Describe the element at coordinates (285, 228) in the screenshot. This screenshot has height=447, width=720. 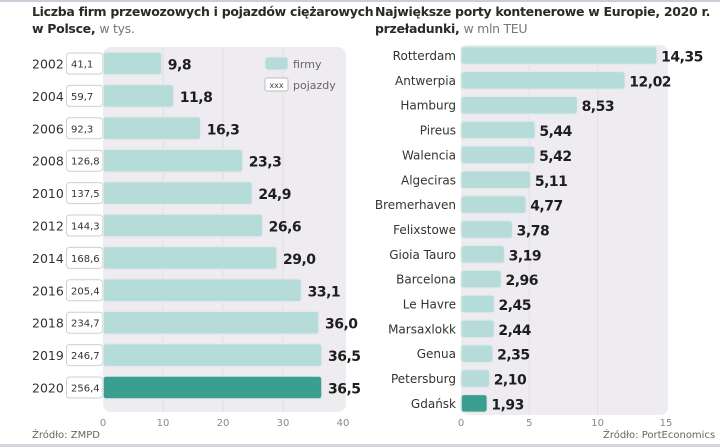
I see `firmy-value-label: 26,6` at that location.